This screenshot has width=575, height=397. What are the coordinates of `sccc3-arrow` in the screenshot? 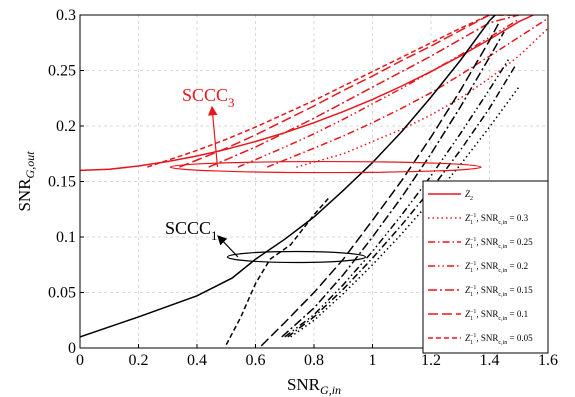 It's located at (213, 136).